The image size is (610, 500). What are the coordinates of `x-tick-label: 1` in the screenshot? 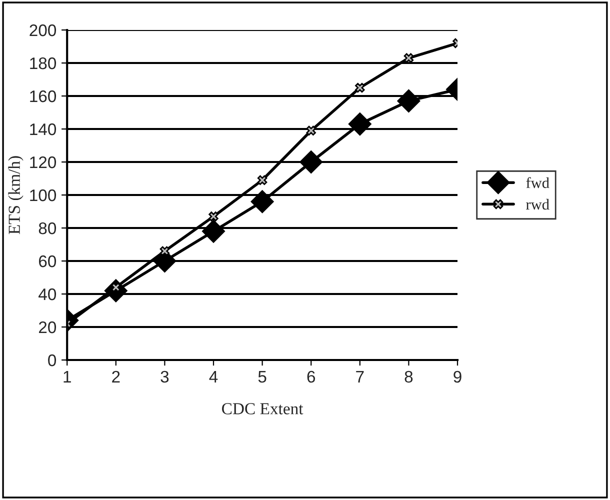 It's located at (67, 376).